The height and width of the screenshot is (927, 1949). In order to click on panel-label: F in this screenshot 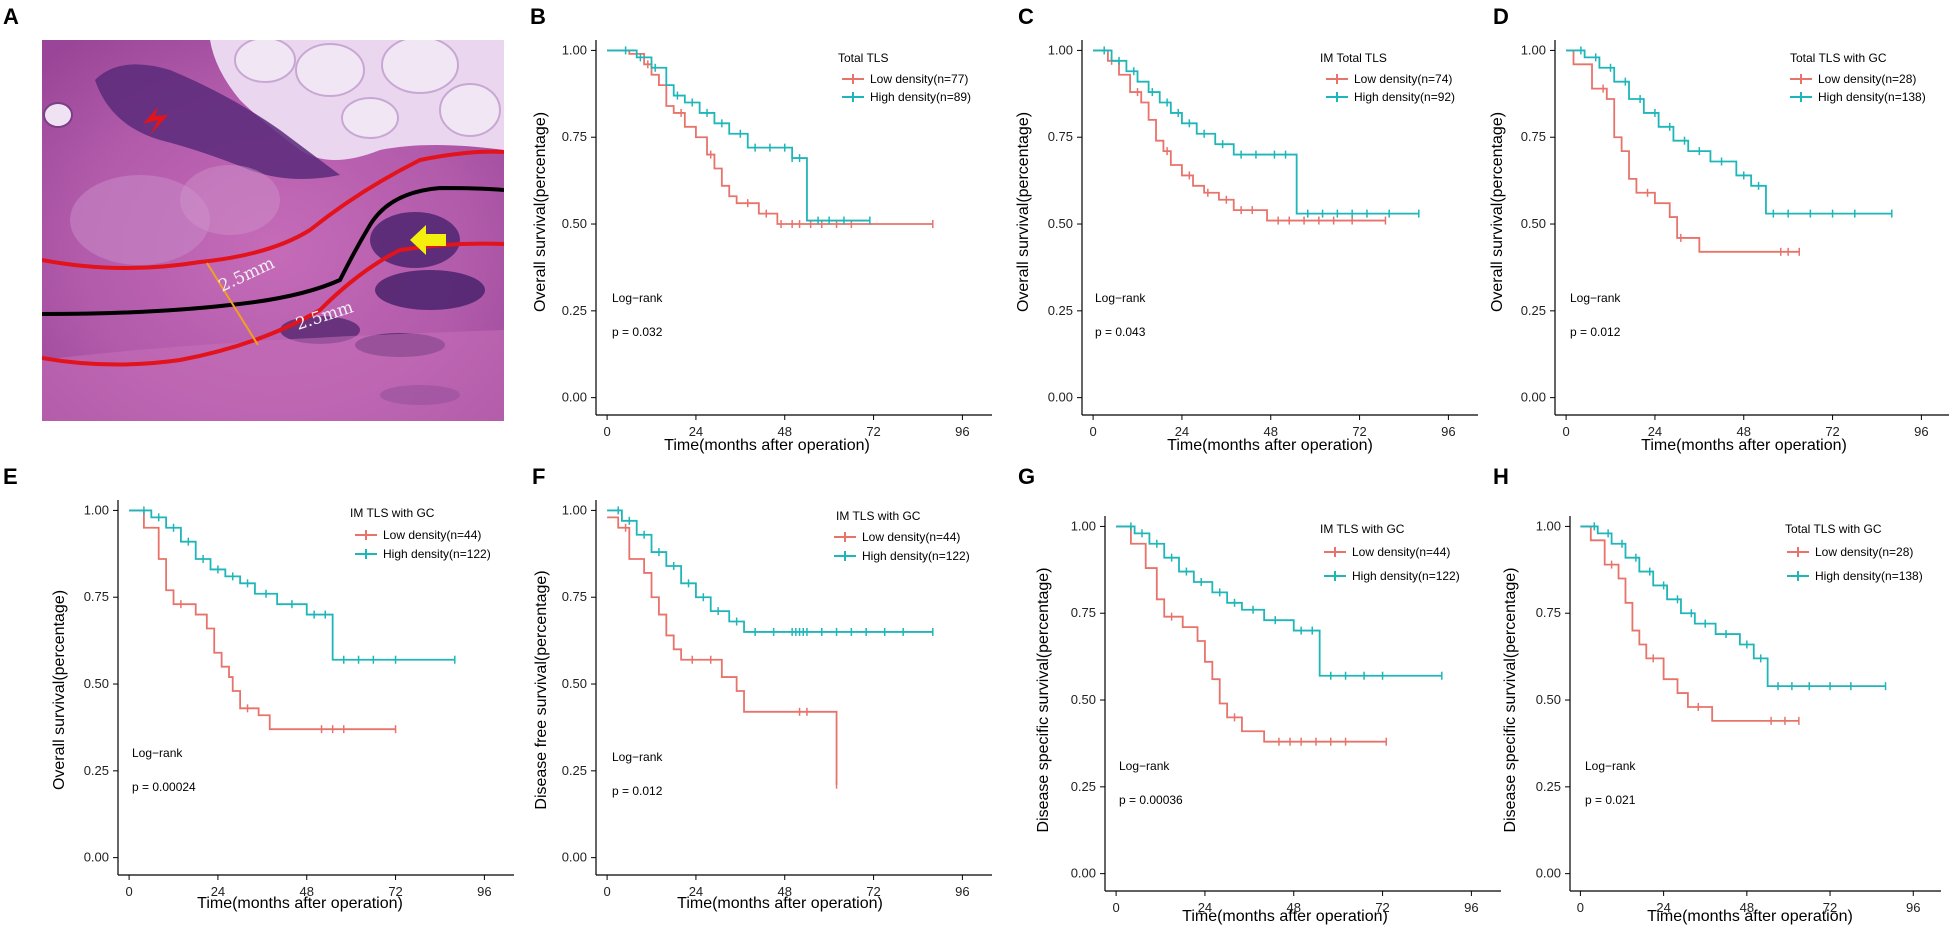, I will do `click(538, 476)`.